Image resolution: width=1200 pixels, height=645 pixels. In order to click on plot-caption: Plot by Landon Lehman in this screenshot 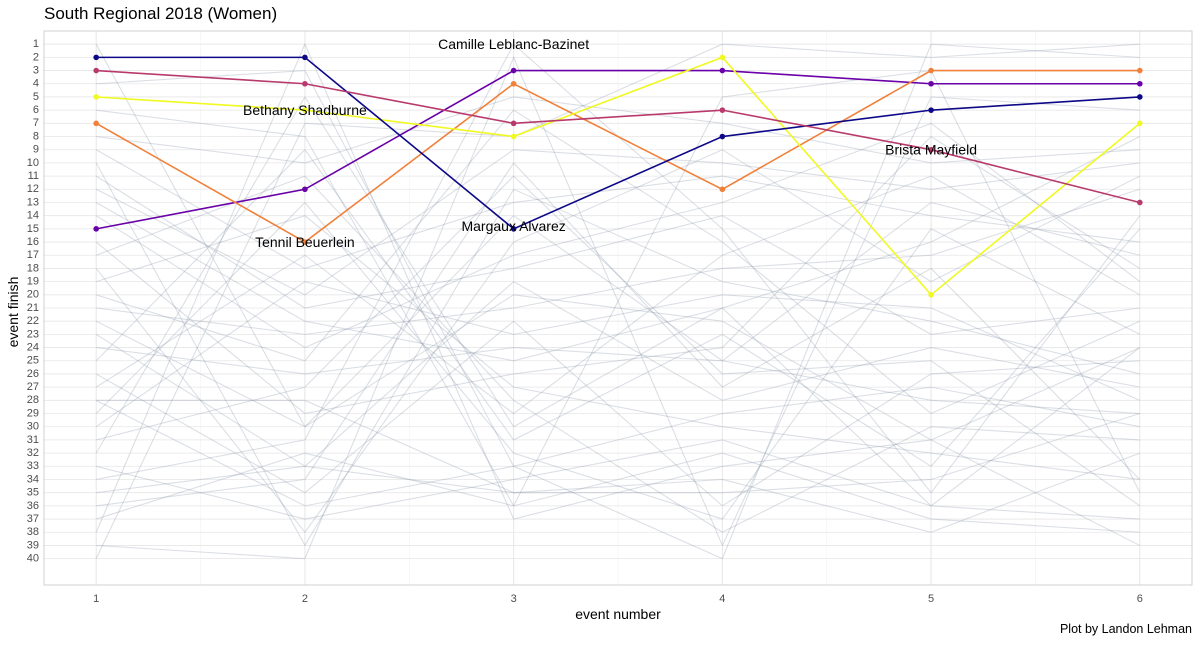, I will do `click(1125, 629)`.